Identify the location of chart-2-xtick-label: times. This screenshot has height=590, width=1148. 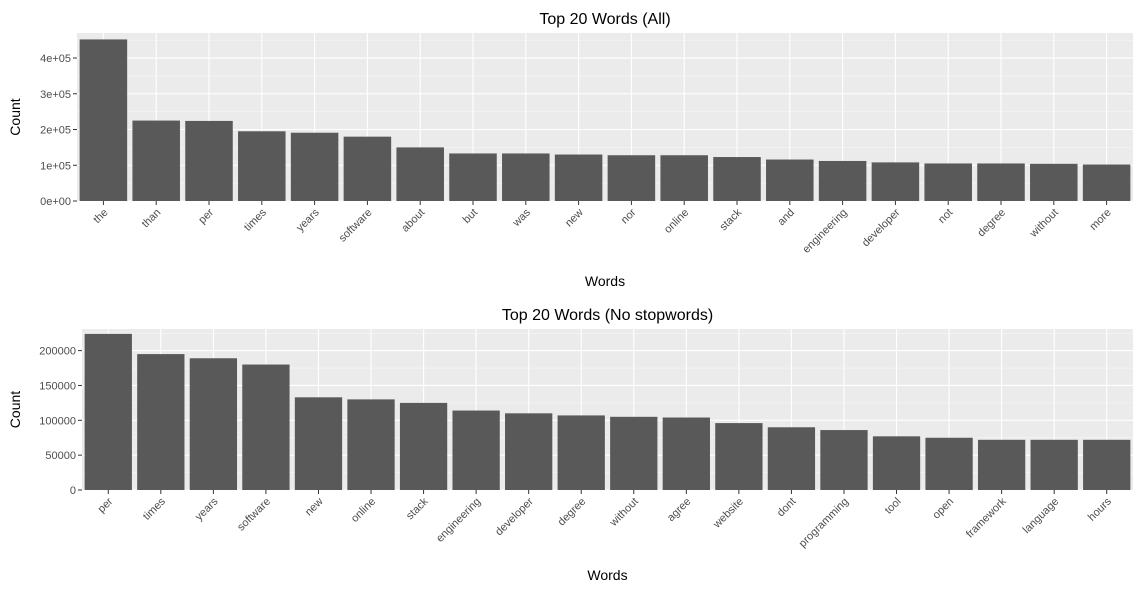
(154, 508).